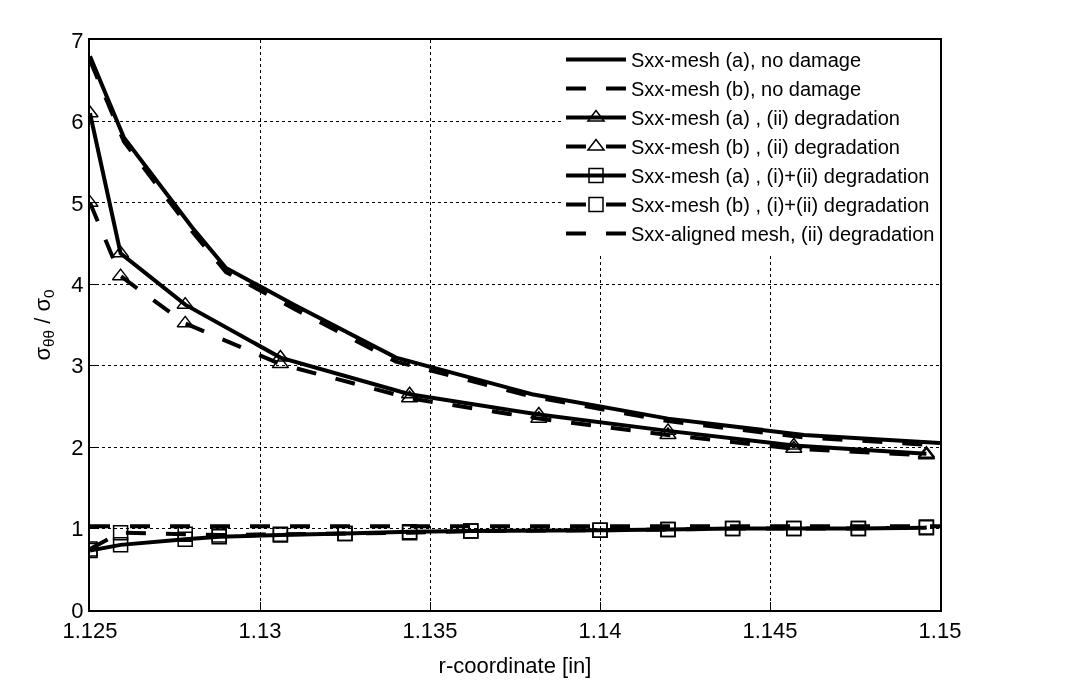 The image size is (1070, 700). Describe the element at coordinates (77, 284) in the screenshot. I see `y-tick-label: 4` at that location.